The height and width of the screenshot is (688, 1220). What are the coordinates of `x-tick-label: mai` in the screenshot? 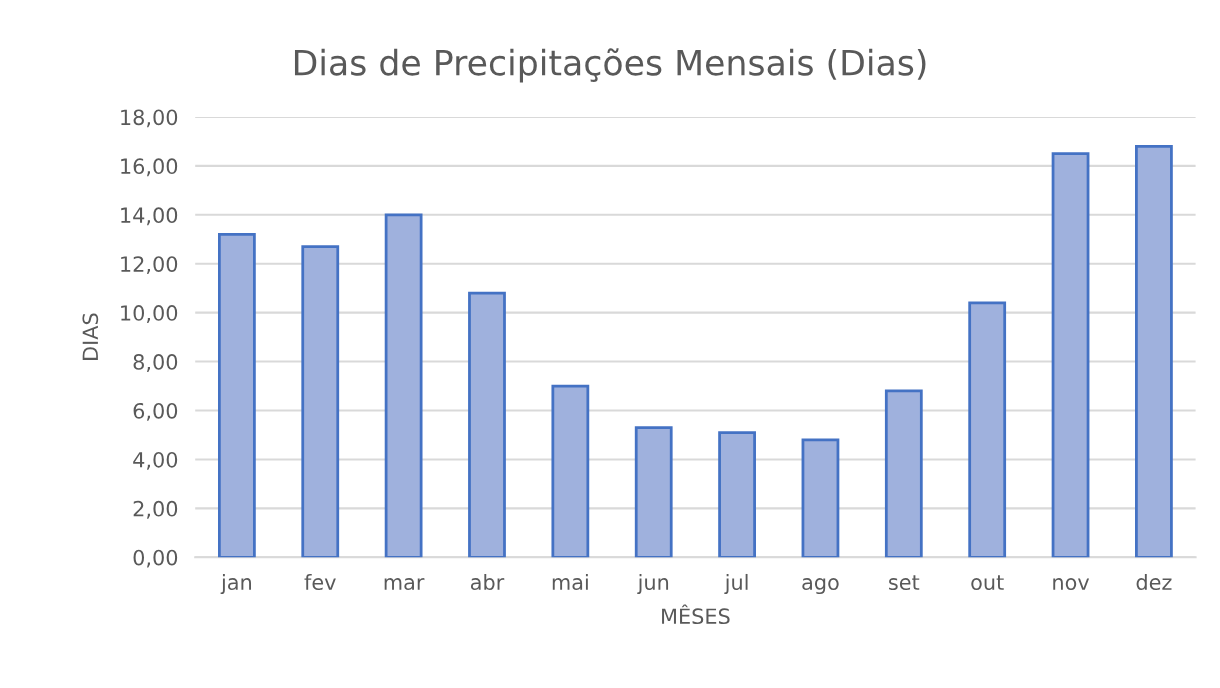 It's located at (570, 582).